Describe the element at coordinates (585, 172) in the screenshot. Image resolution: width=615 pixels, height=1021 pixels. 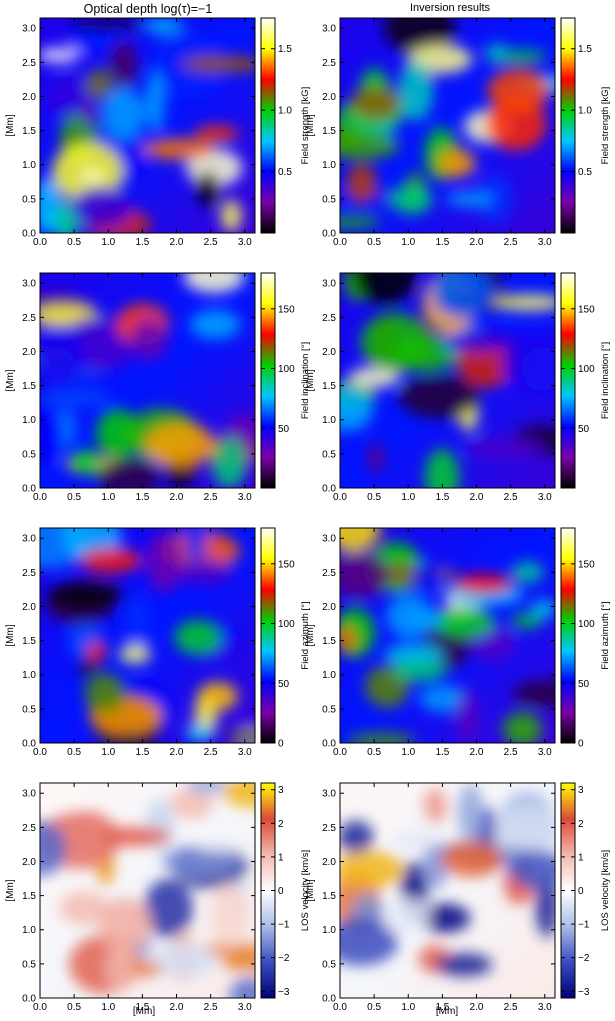
I see `colorbar-tick-label: 0.5` at that location.